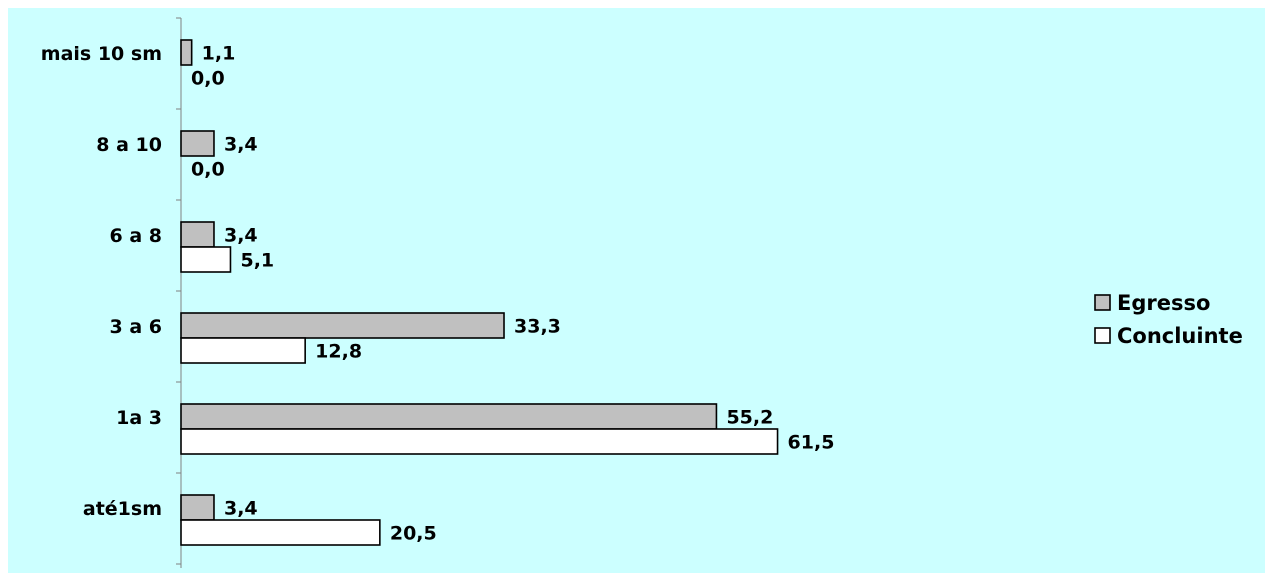 This screenshot has width=1267, height=576. Describe the element at coordinates (179, 292) in the screenshot. I see `value-axis` at that location.